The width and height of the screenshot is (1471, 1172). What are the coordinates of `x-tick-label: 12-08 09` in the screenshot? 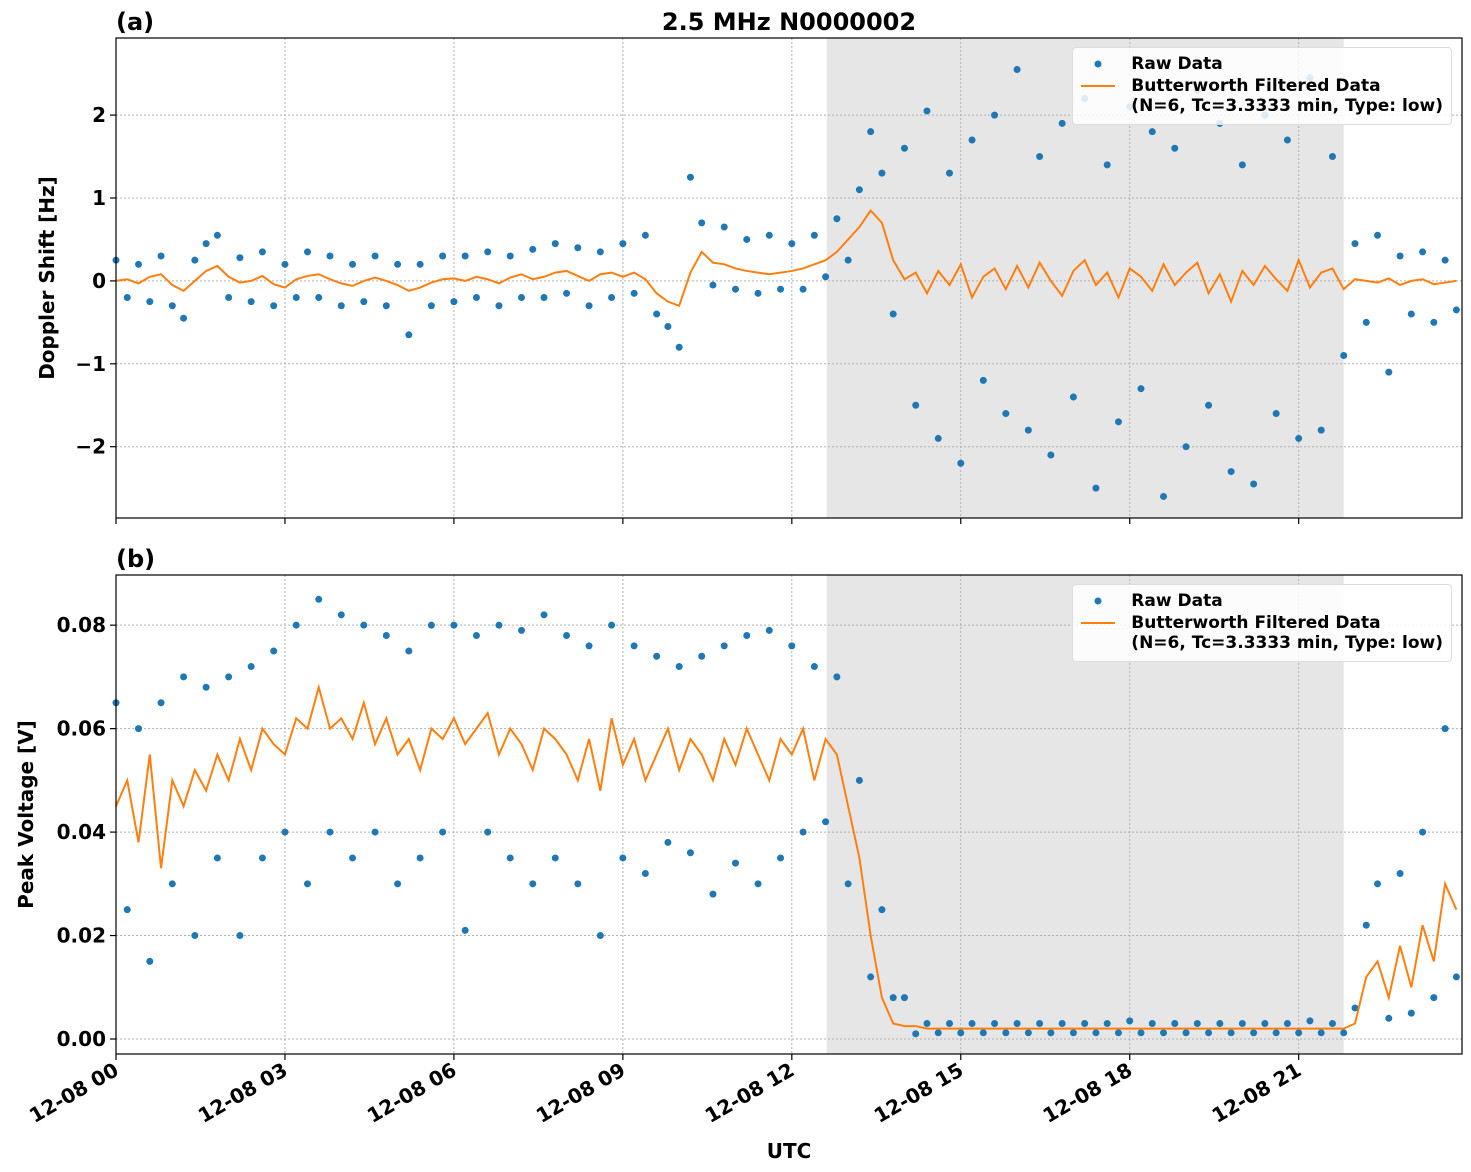 It's located at (581, 1093).